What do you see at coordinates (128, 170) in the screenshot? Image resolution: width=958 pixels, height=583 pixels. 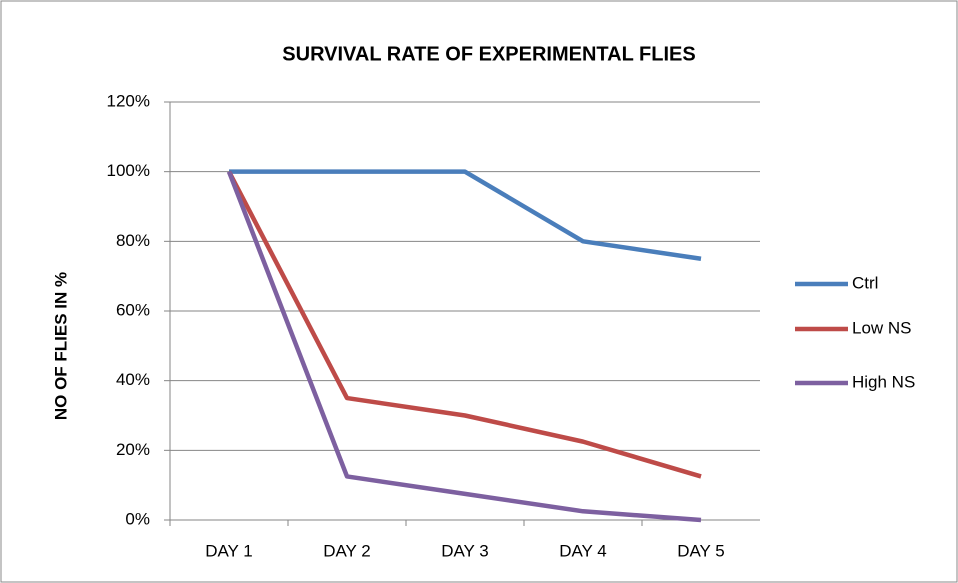 I see `y-tick-label: 100%` at bounding box center [128, 170].